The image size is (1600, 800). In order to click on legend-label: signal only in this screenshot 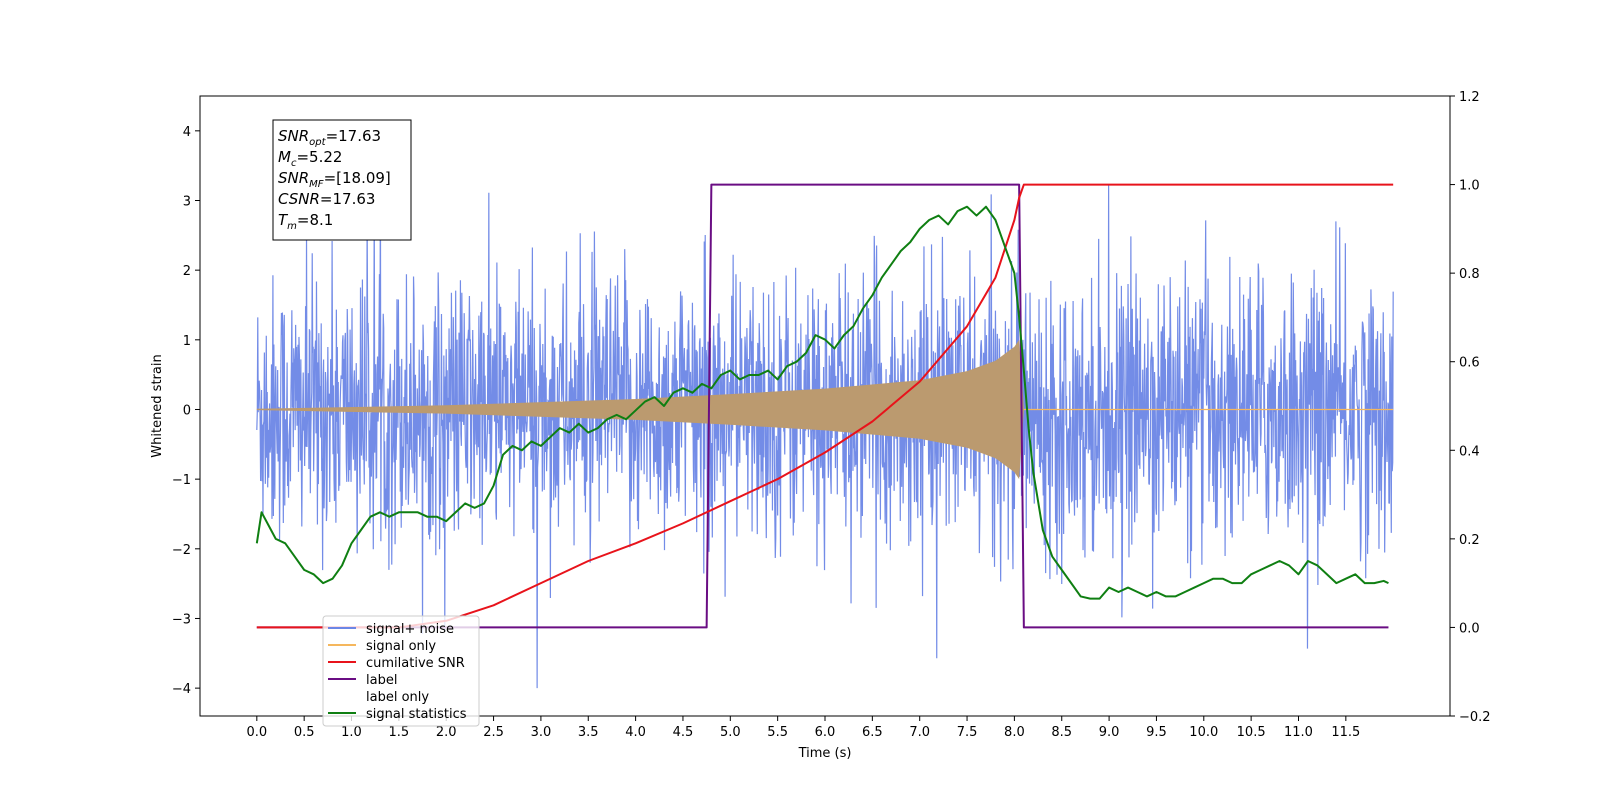, I will do `click(401, 646)`.